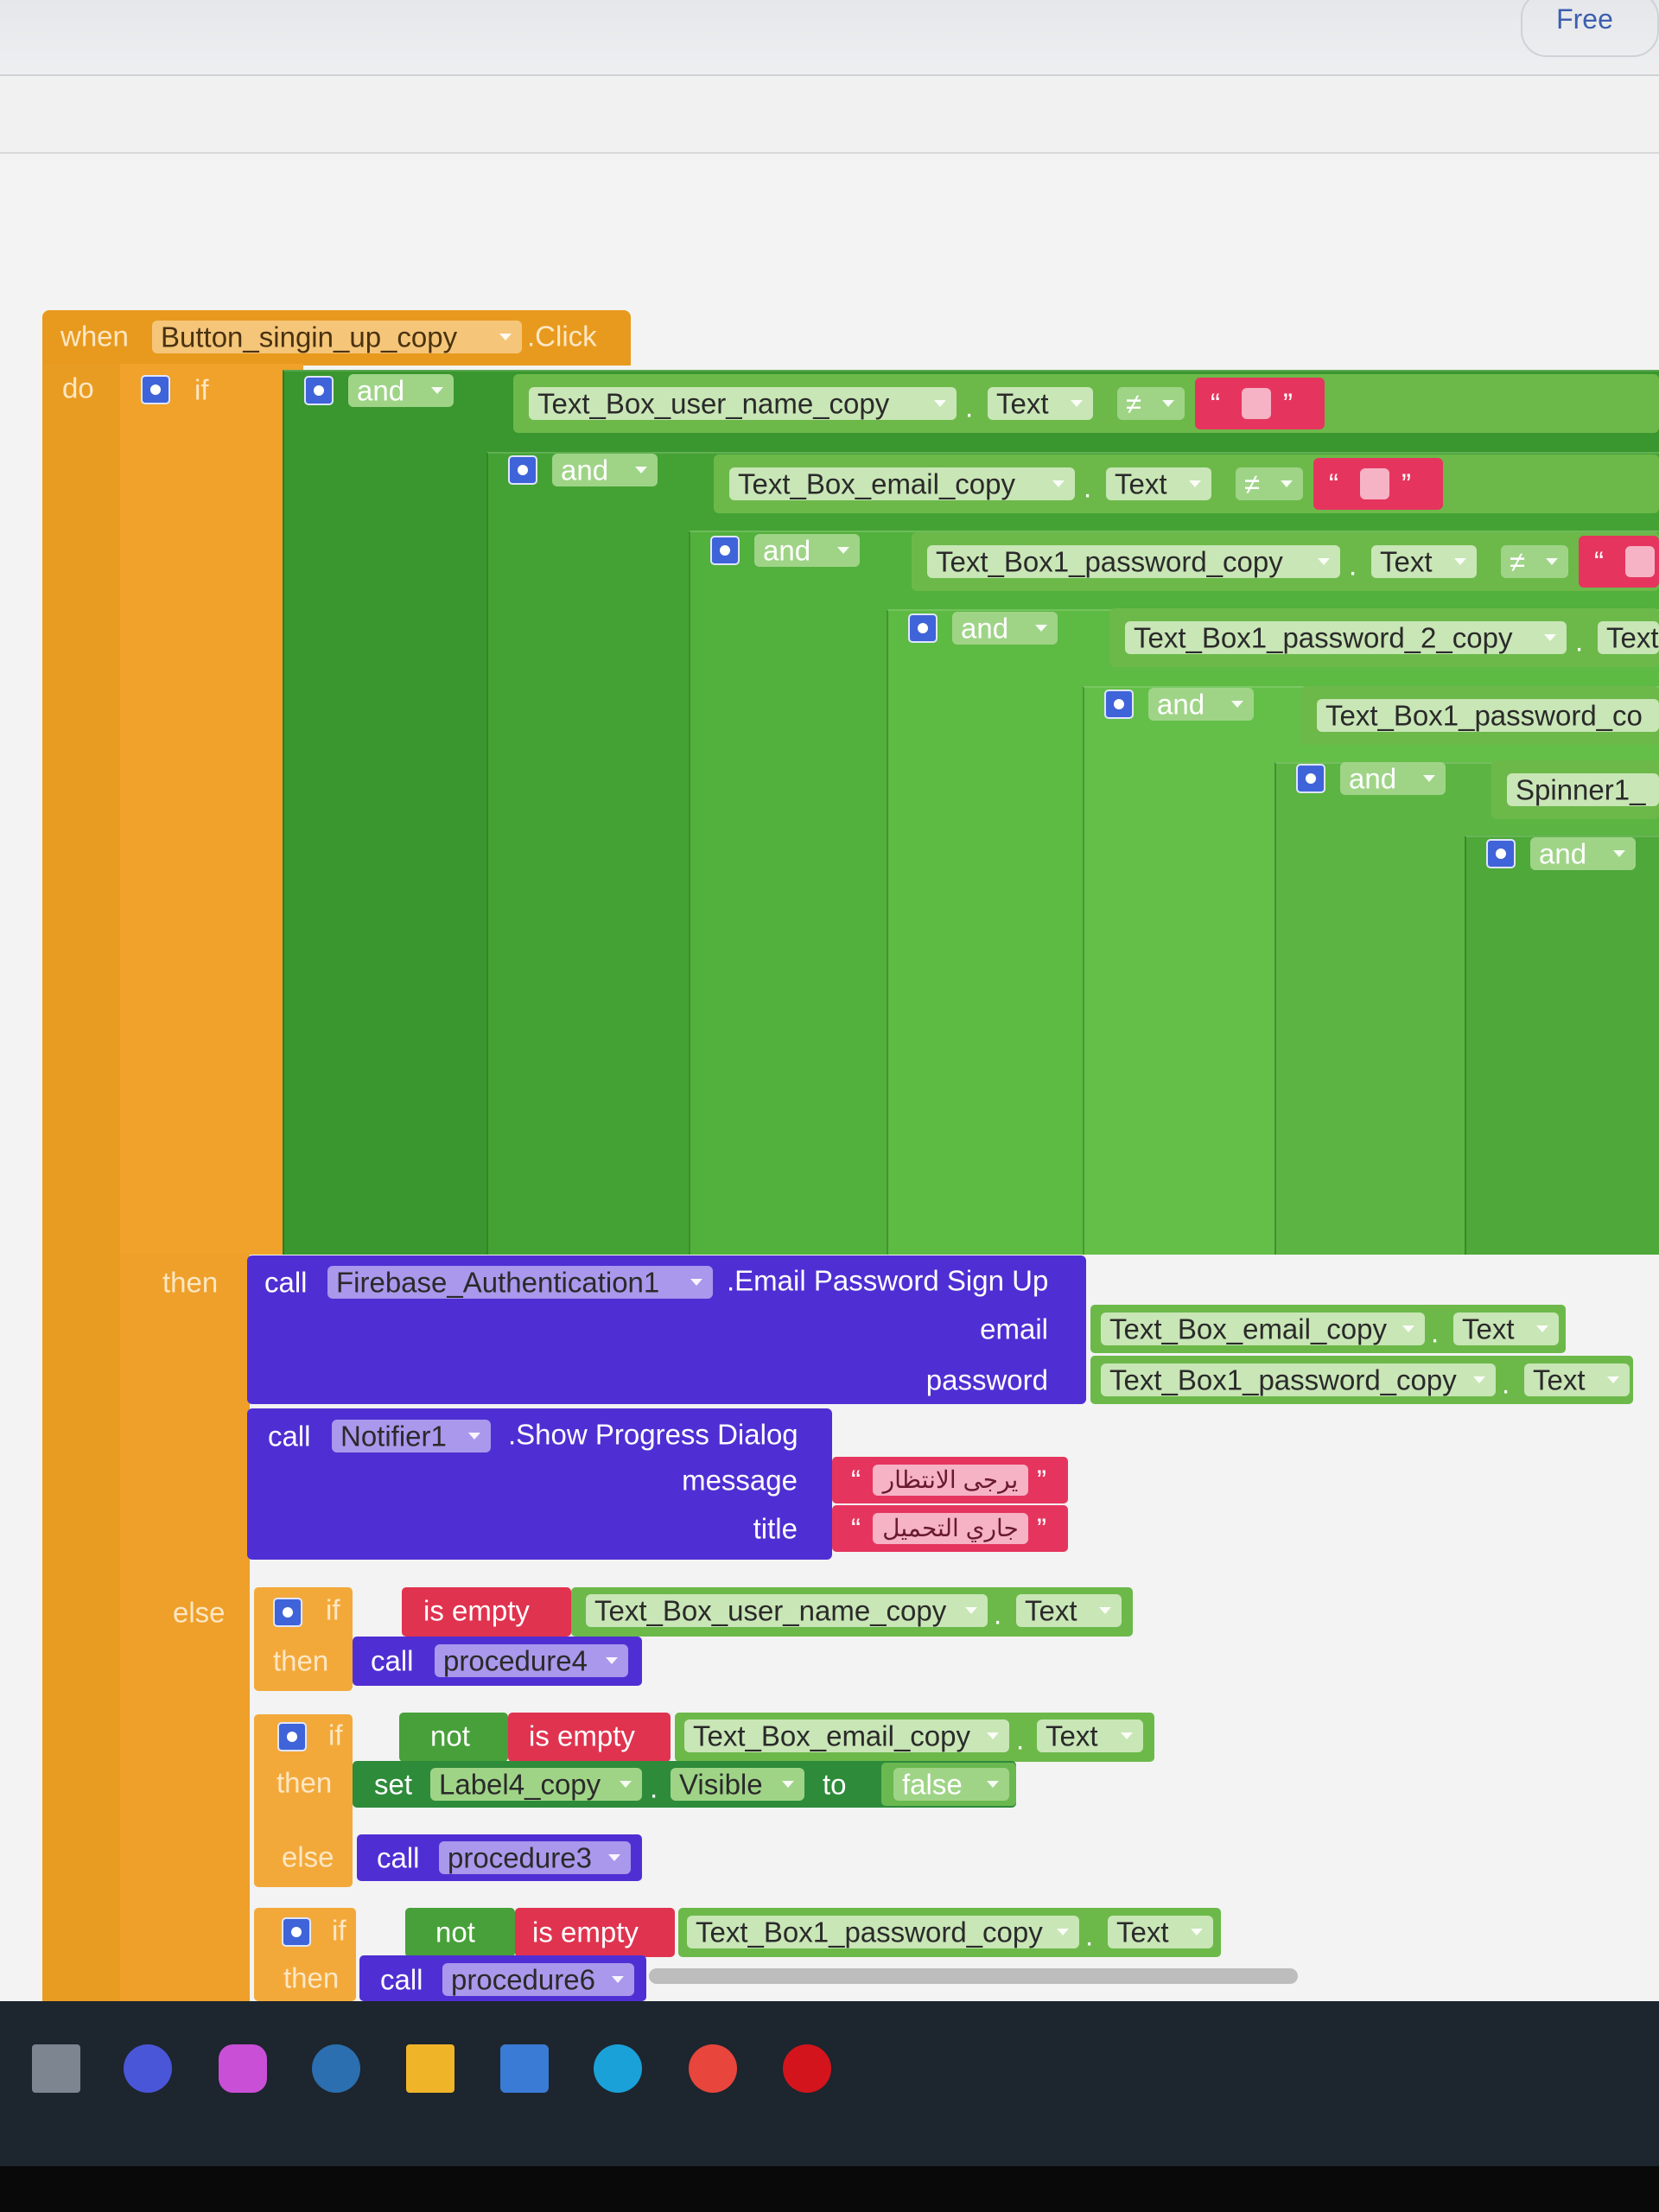  Describe the element at coordinates (94, 336) in the screenshot. I see `event-when: when` at that location.